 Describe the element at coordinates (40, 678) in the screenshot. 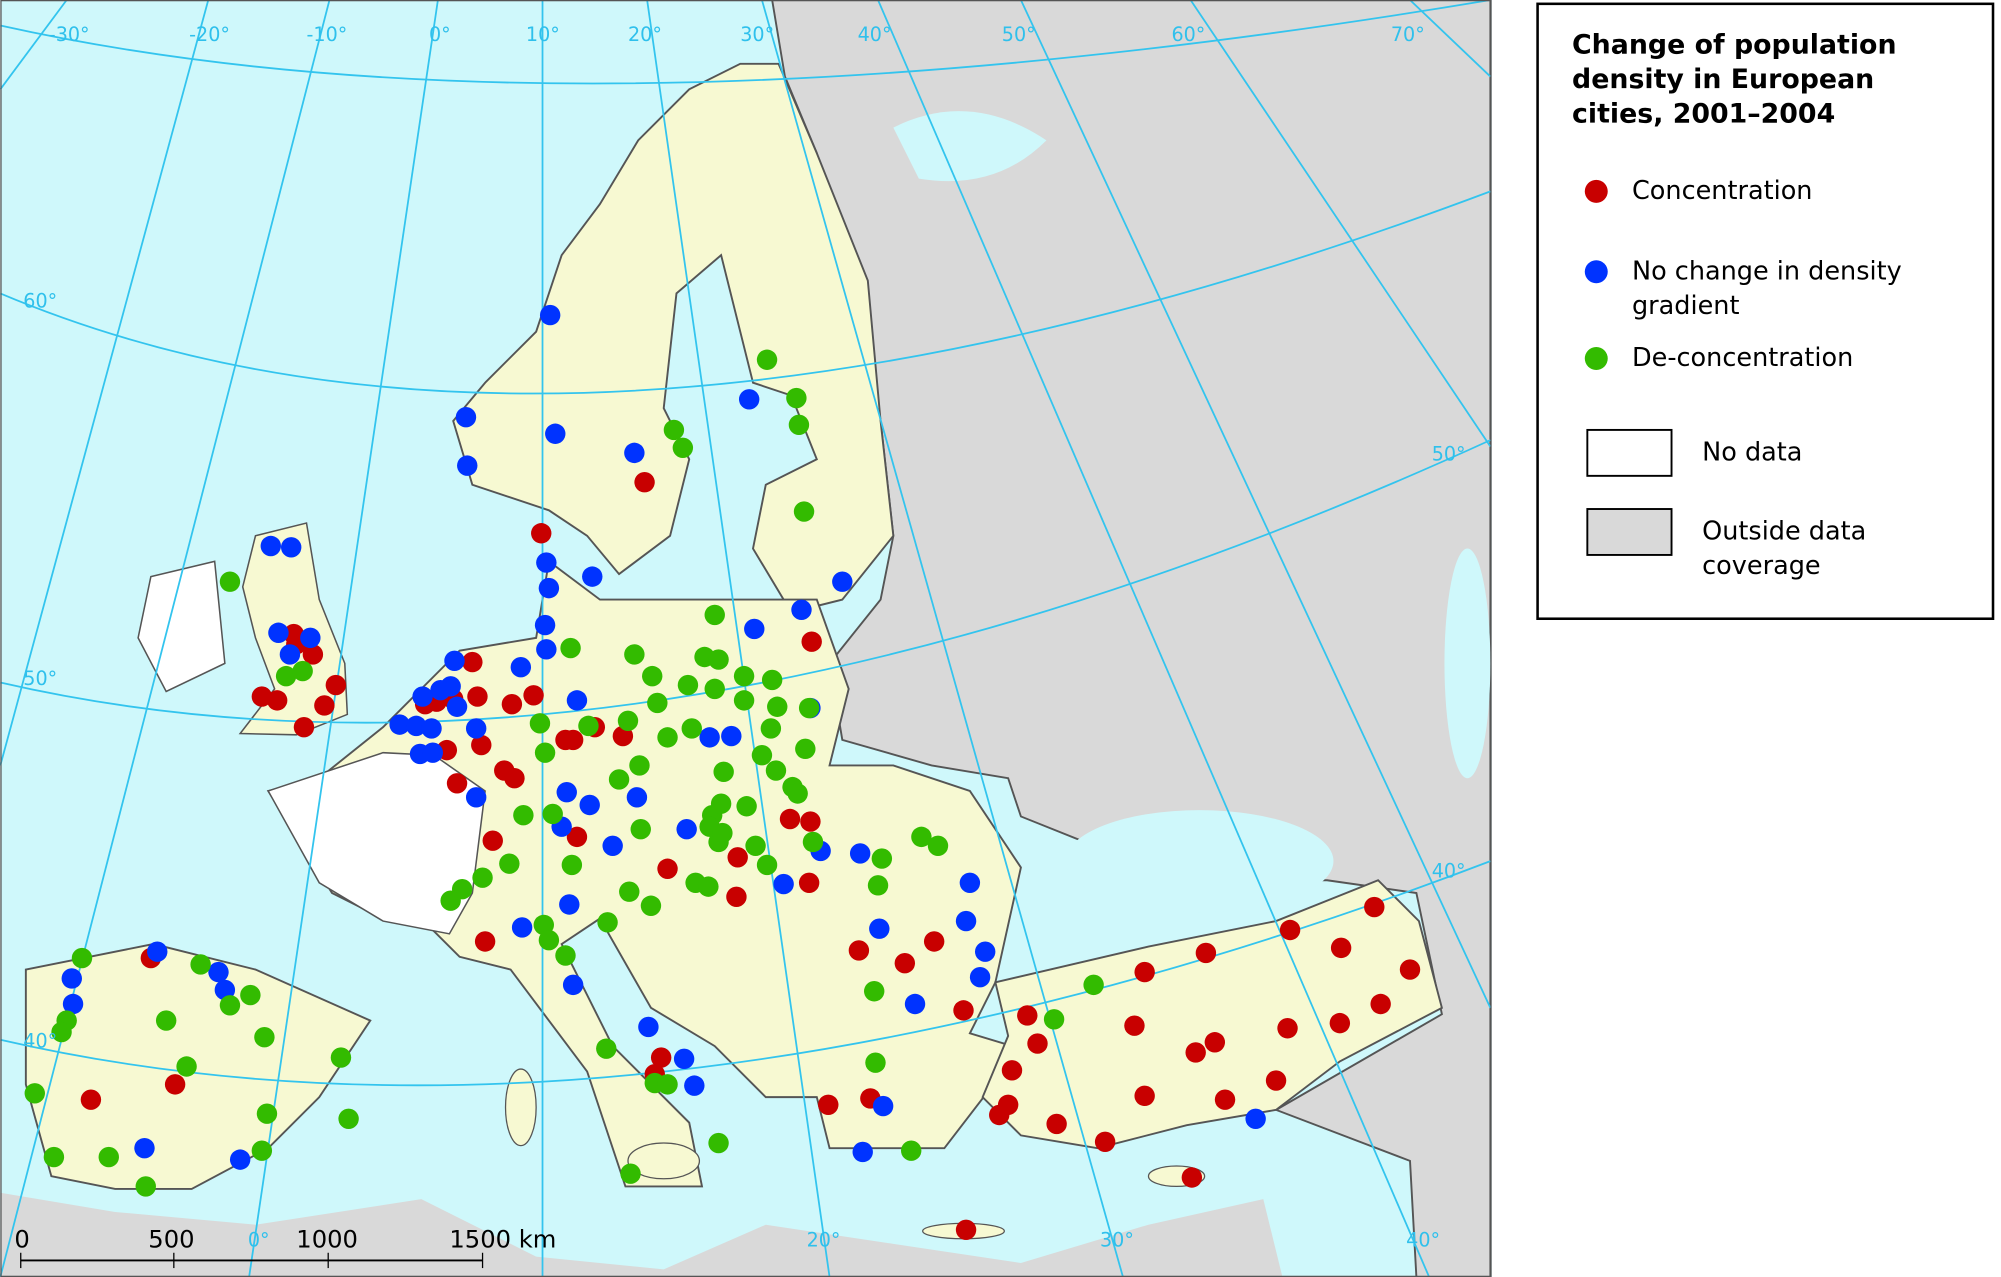

I see `graticule-label: 50°` at that location.